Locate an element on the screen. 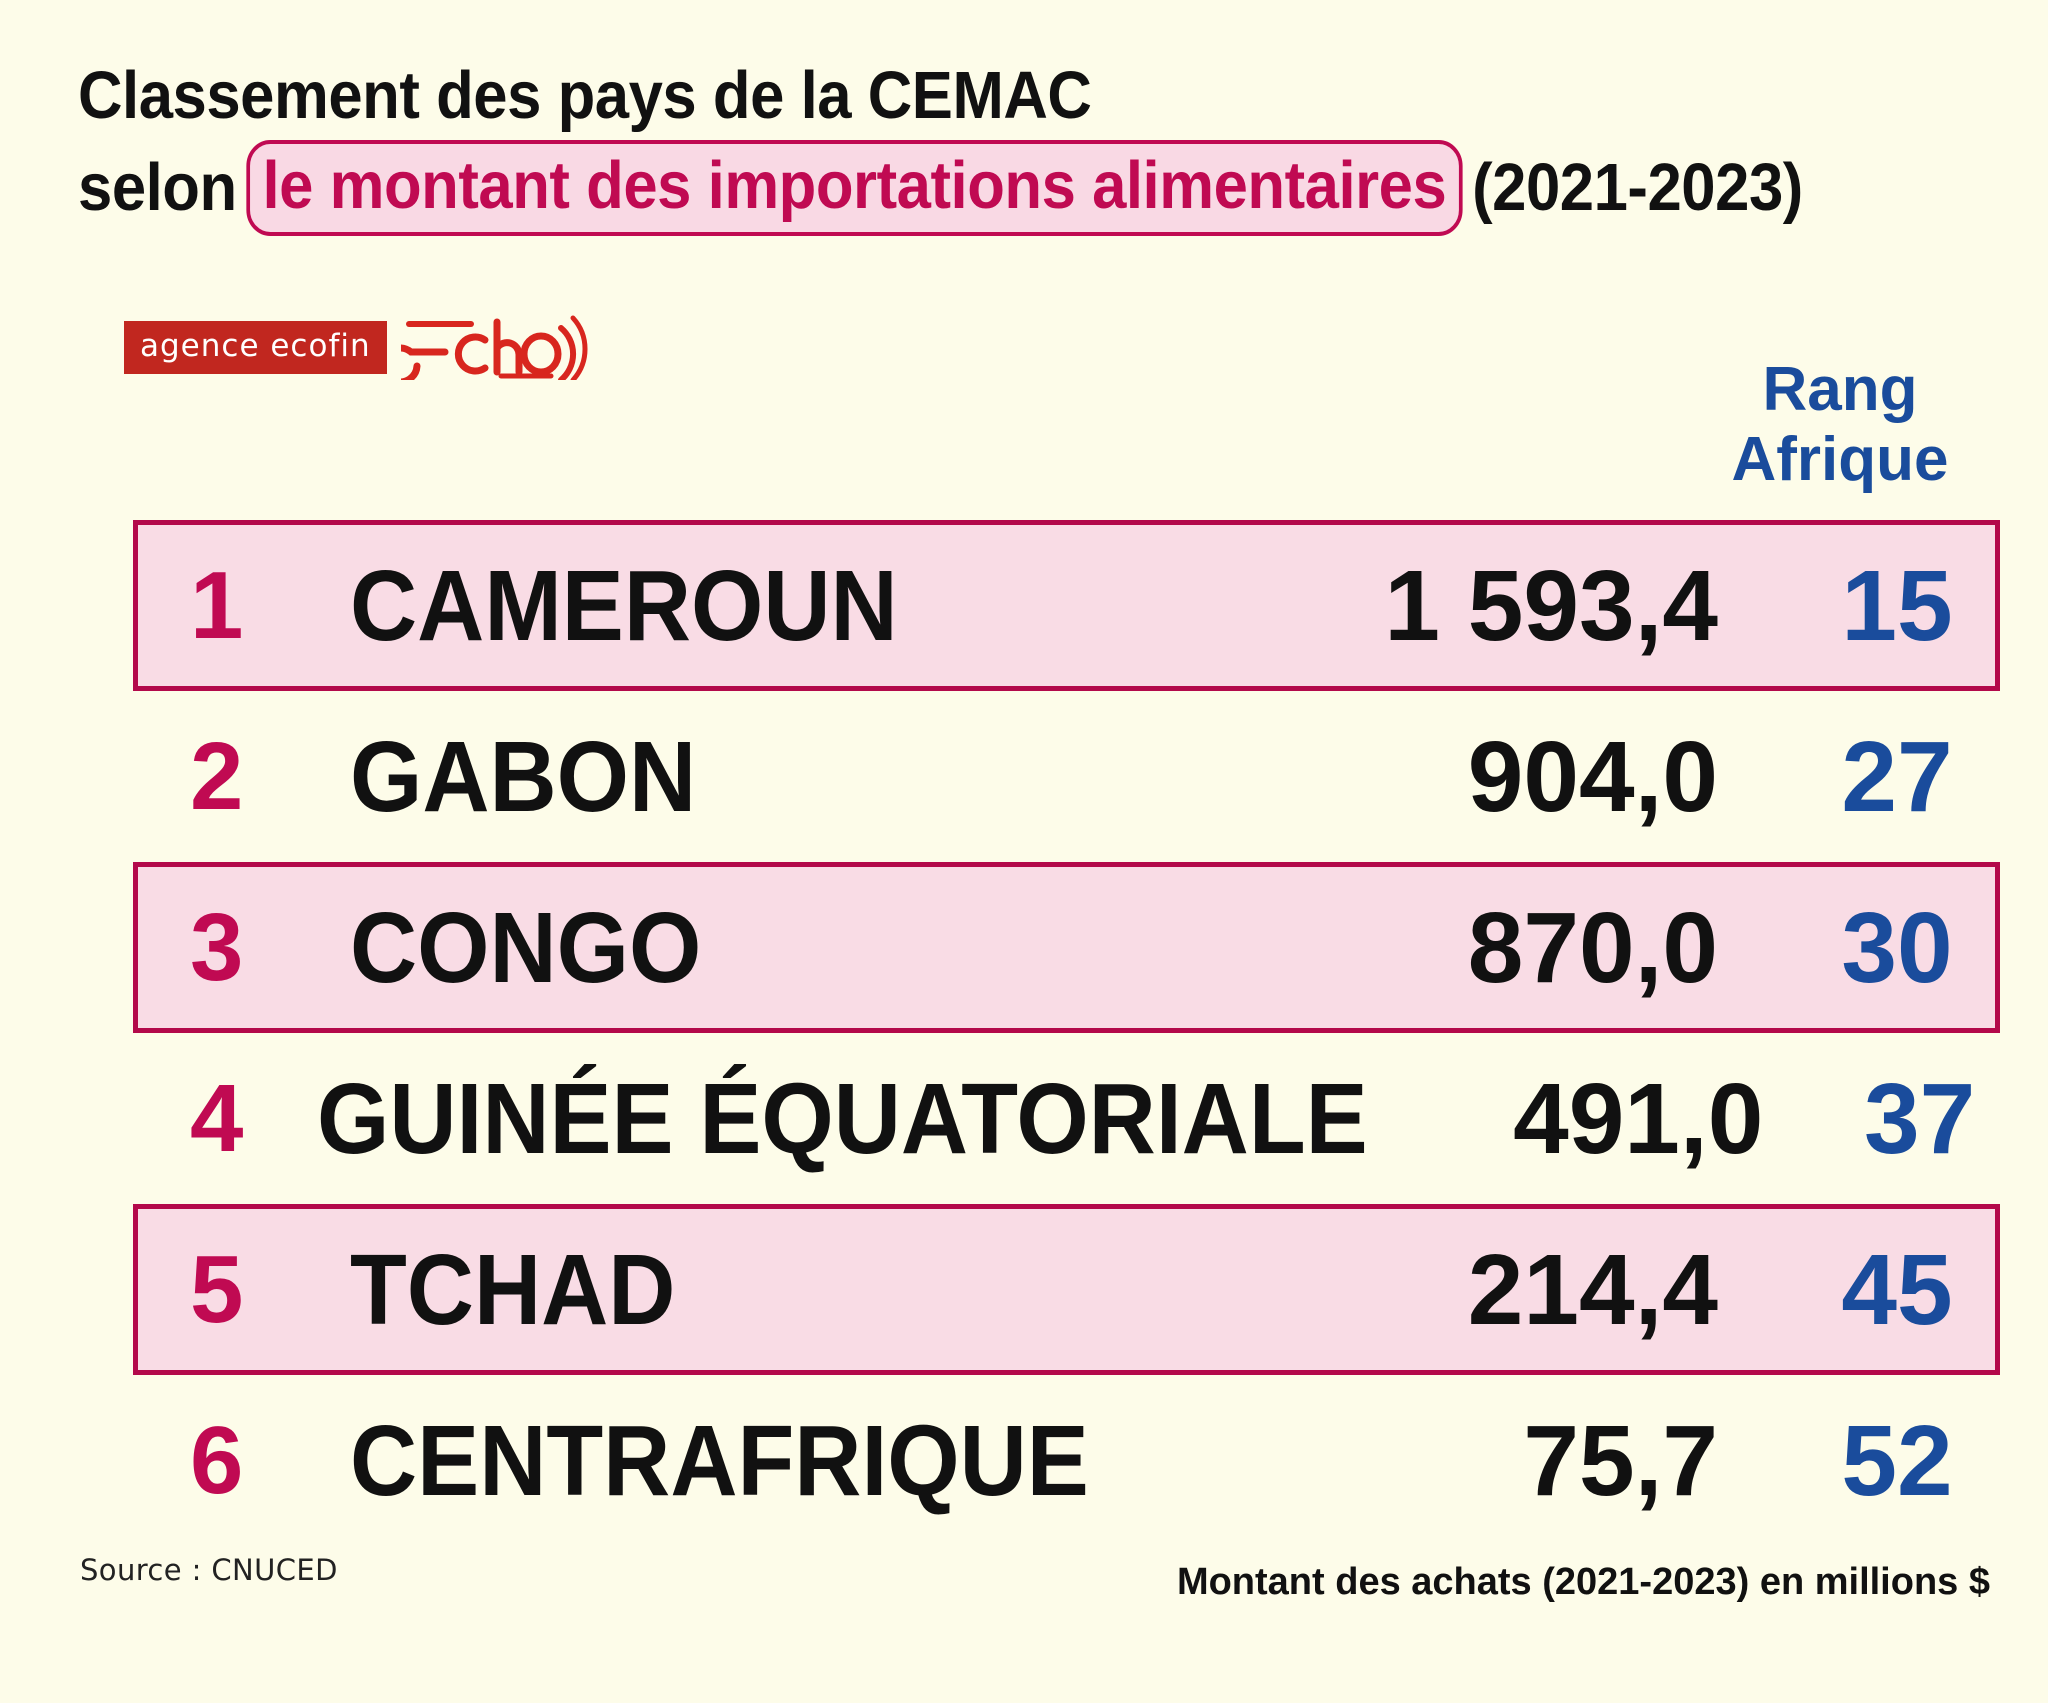 This screenshot has width=2048, height=1703. source-note: Source : CNUCED is located at coordinates (209, 1570).